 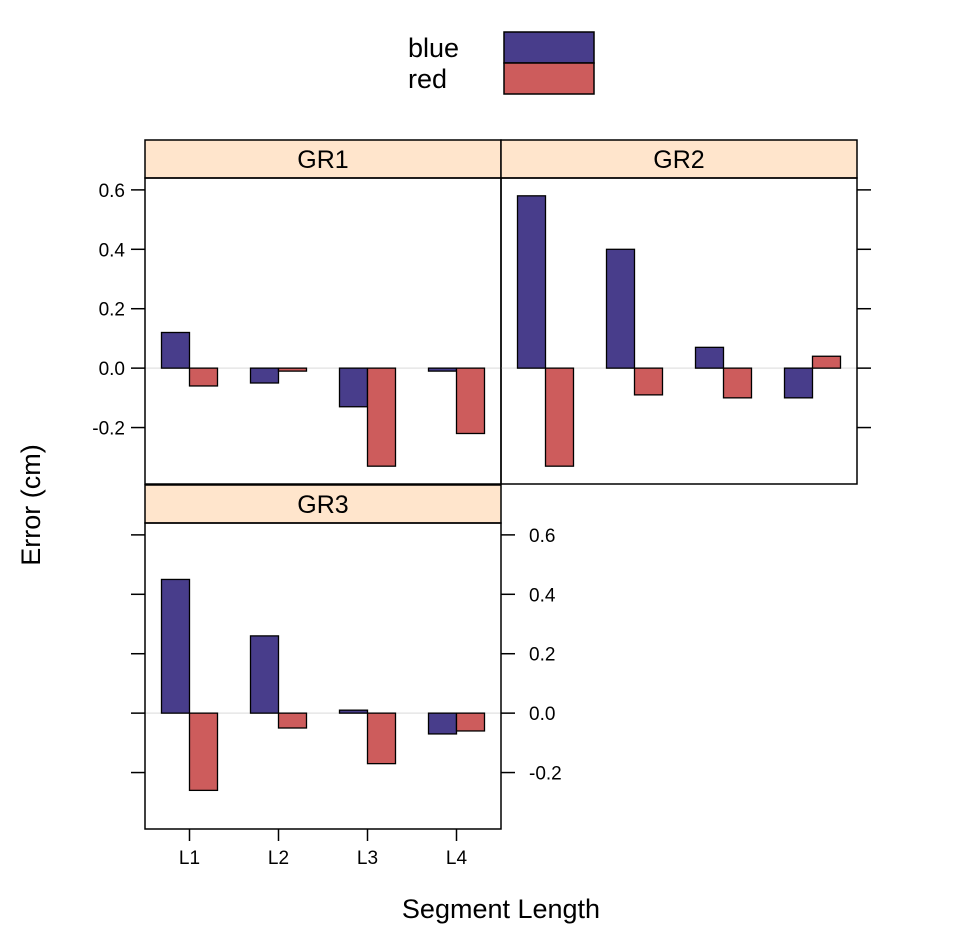 I want to click on legend: blue red, so click(x=501, y=63).